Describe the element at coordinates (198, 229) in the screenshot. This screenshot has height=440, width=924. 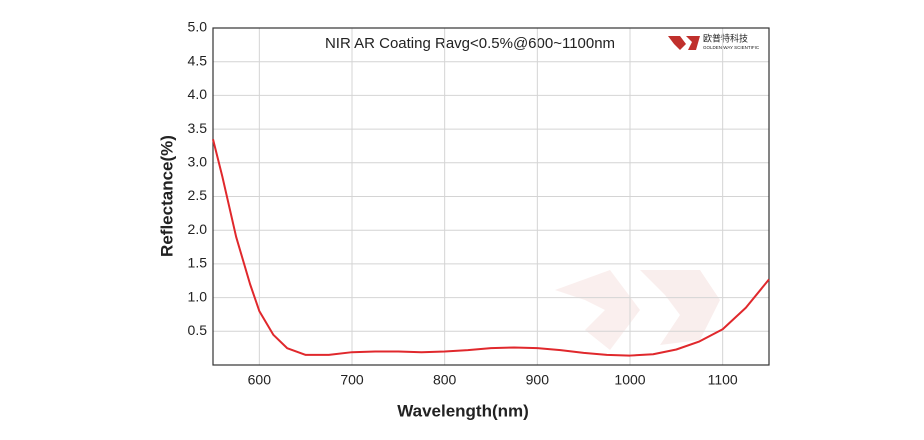
I see `y-tick-label: 2.0` at that location.